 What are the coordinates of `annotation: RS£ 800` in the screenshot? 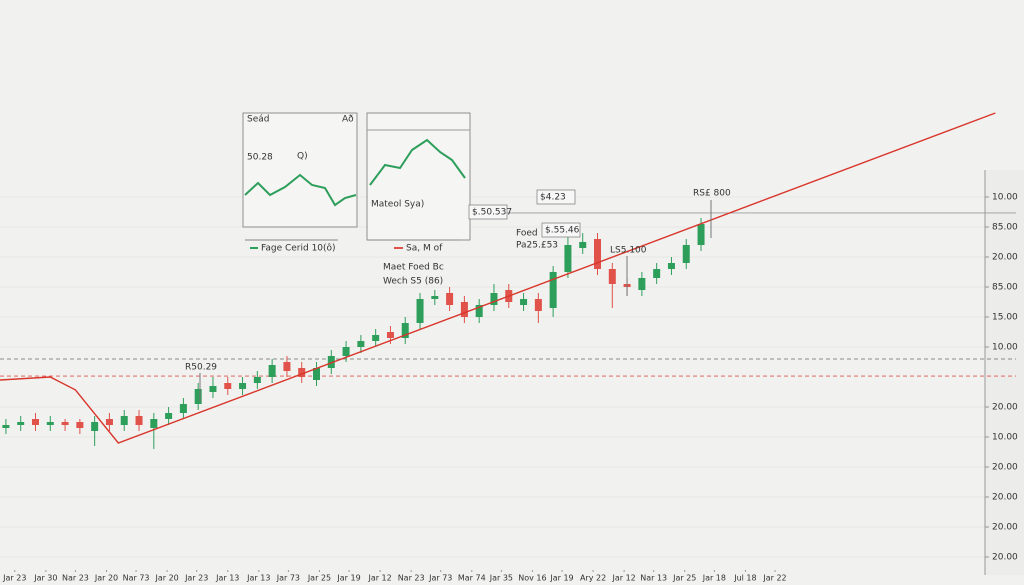 It's located at (712, 194).